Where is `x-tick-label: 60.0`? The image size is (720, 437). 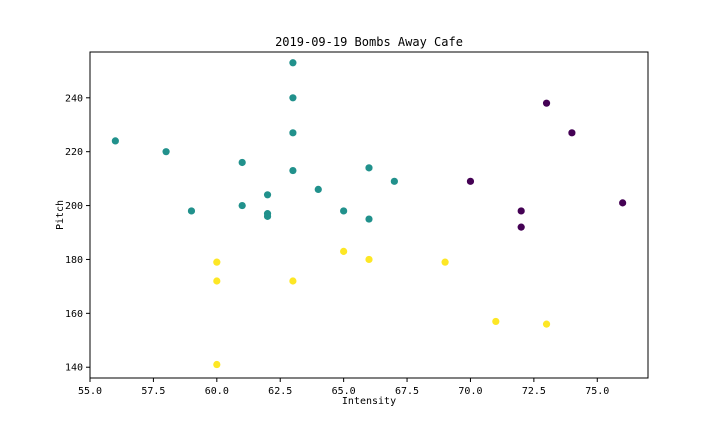 x-tick-label: 60.0 is located at coordinates (217, 391).